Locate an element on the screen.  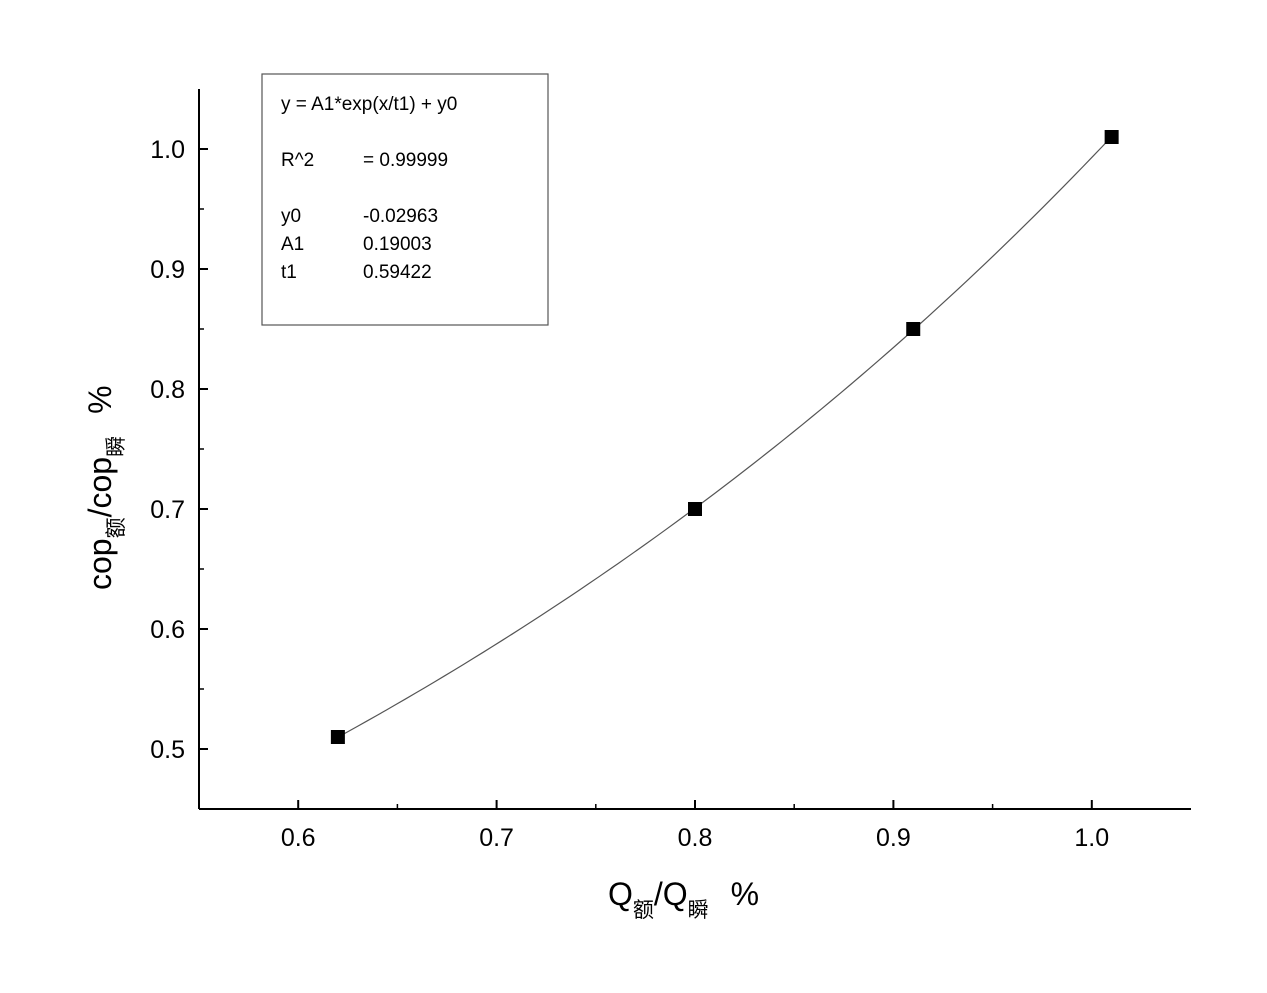
x-axis-label-q1: Q is located at coordinates (620, 894).